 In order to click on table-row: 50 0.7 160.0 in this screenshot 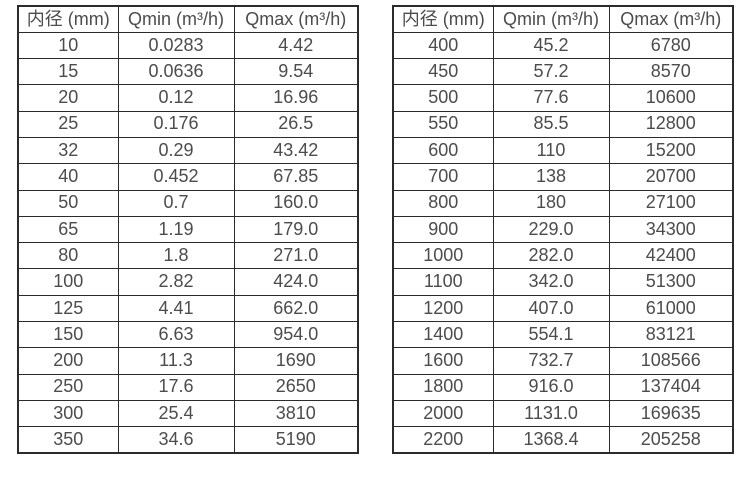, I will do `click(188, 203)`.